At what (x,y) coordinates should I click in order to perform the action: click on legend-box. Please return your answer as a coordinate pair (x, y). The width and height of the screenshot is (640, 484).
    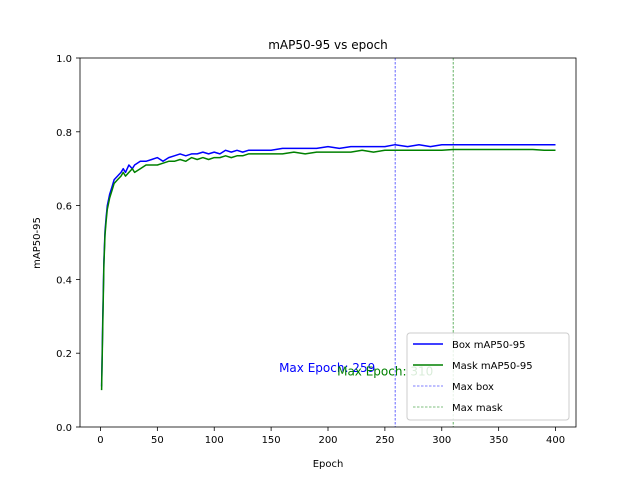
    Looking at the image, I should click on (488, 376).